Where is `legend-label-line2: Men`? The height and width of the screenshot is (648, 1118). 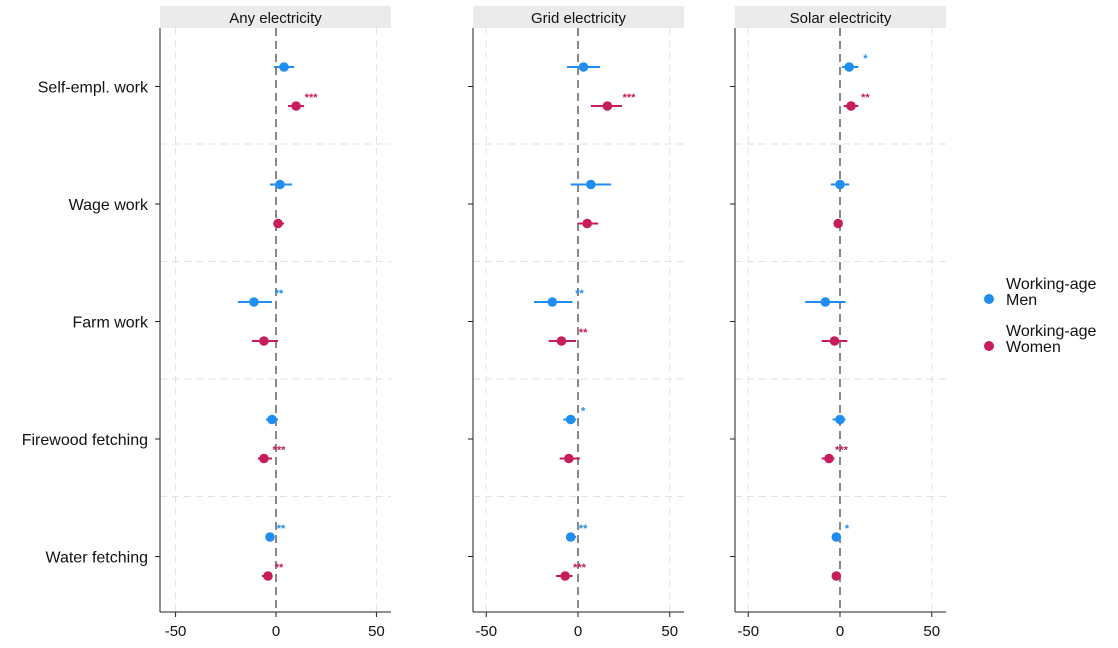 legend-label-line2: Men is located at coordinates (1021, 300).